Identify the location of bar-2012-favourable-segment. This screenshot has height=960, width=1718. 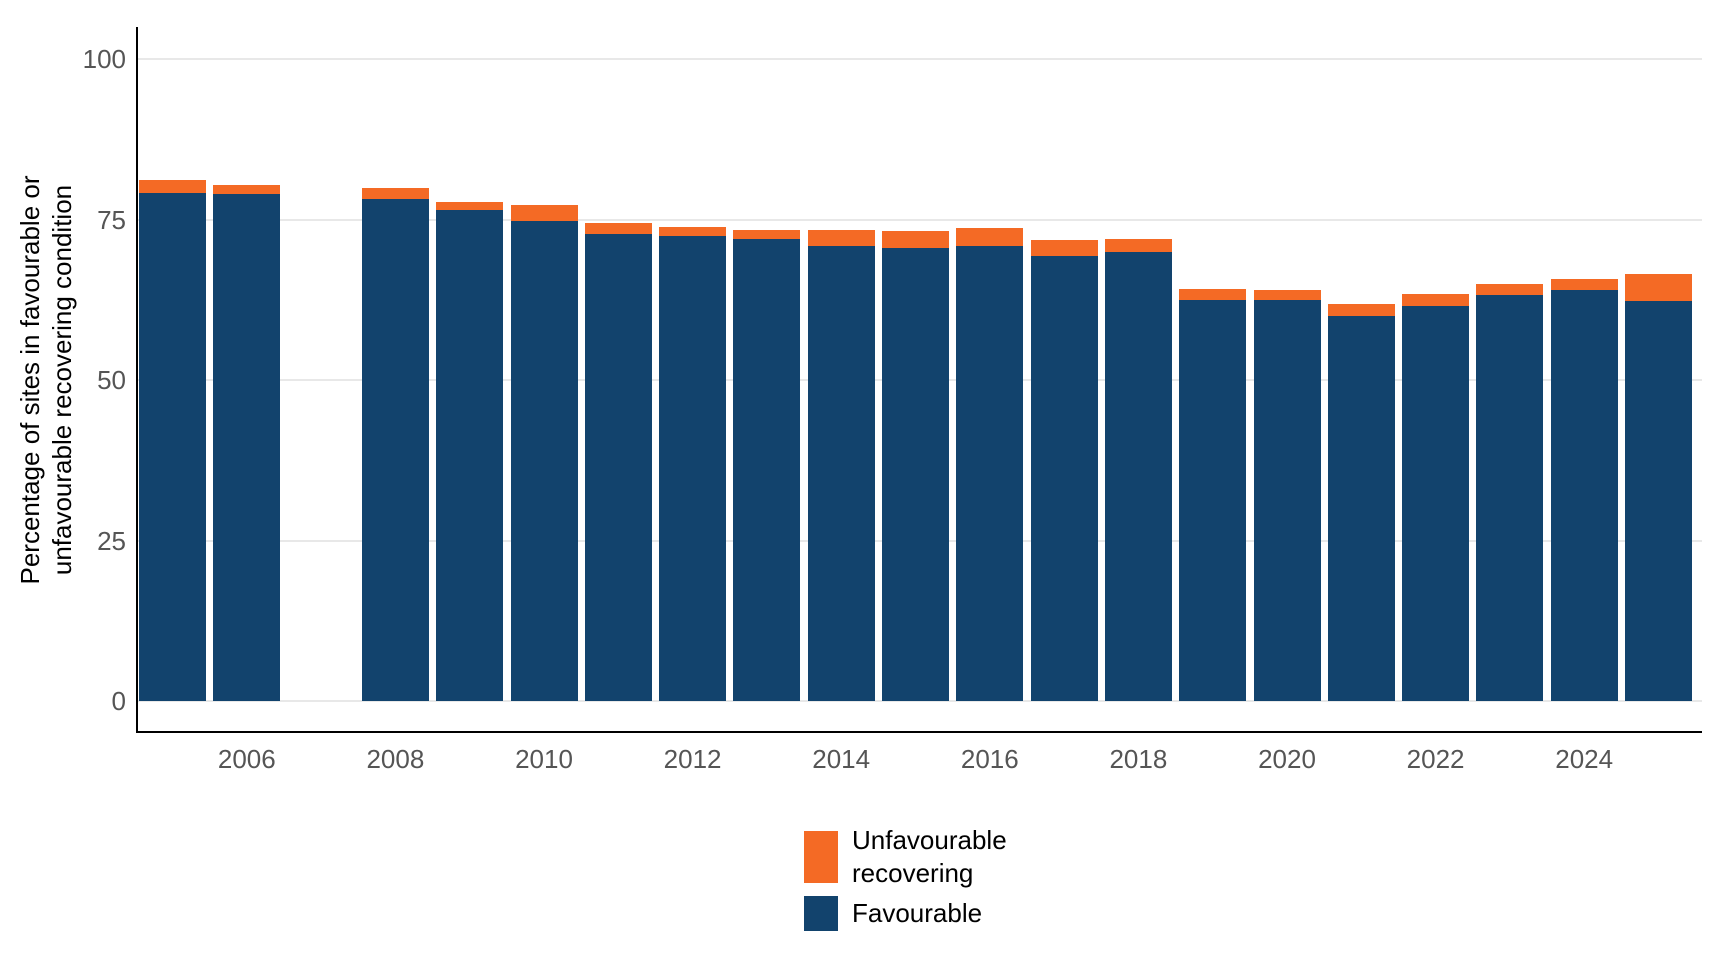
(693, 468).